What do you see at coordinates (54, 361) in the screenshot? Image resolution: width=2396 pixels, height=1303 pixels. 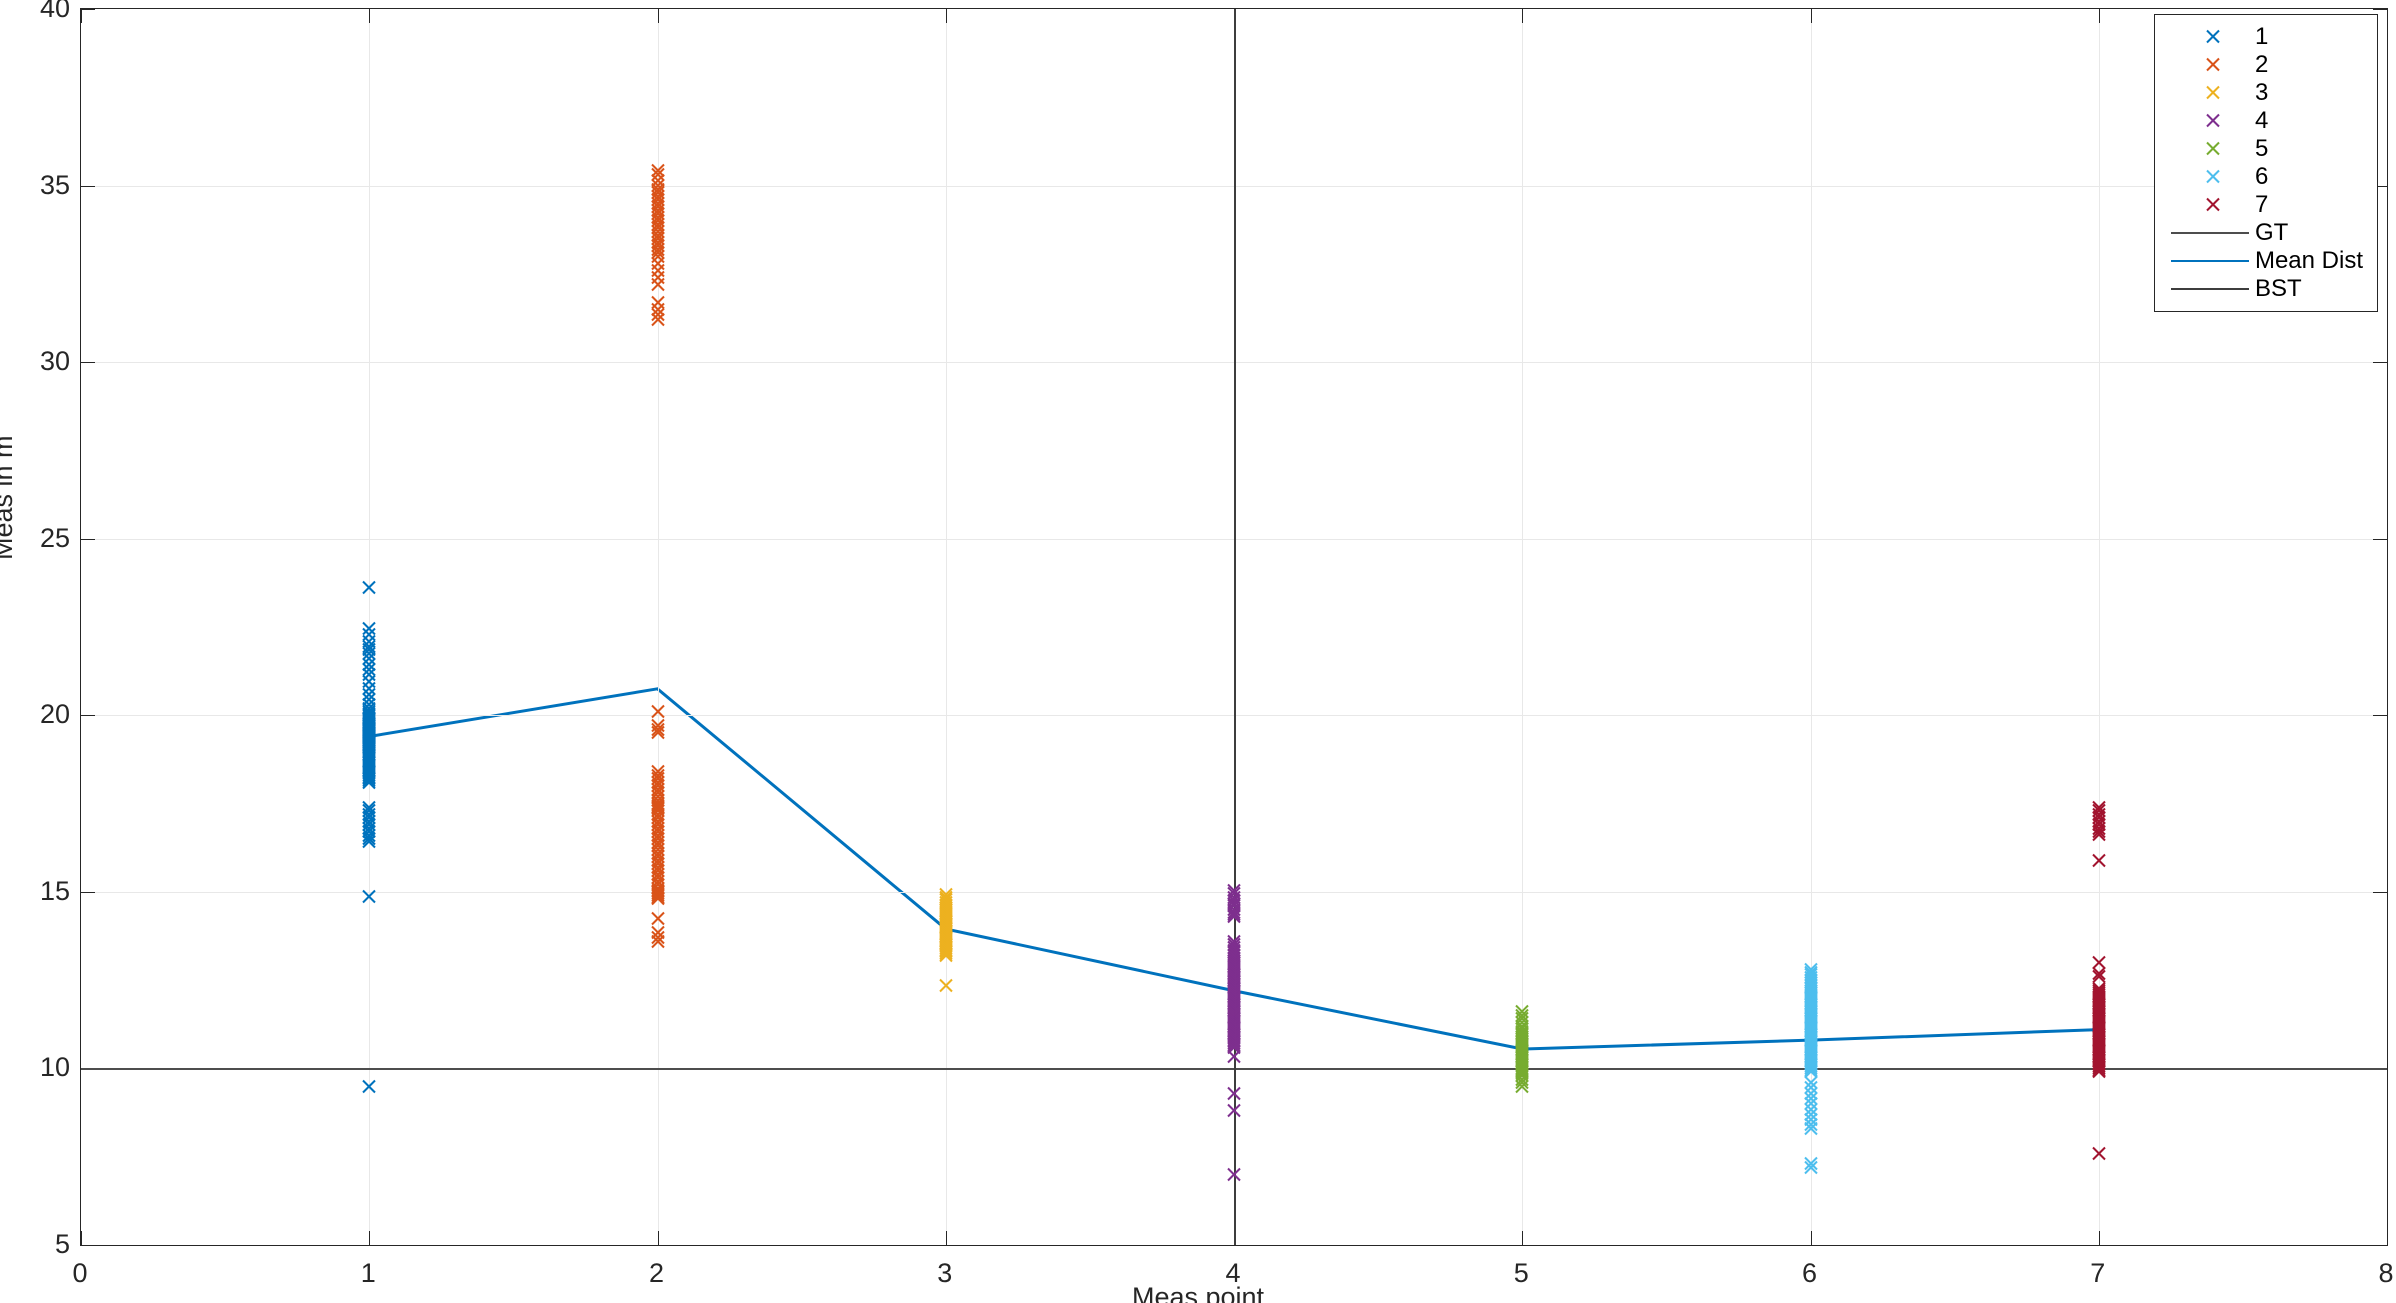 I see `y-axis-tick-label: 30` at bounding box center [54, 361].